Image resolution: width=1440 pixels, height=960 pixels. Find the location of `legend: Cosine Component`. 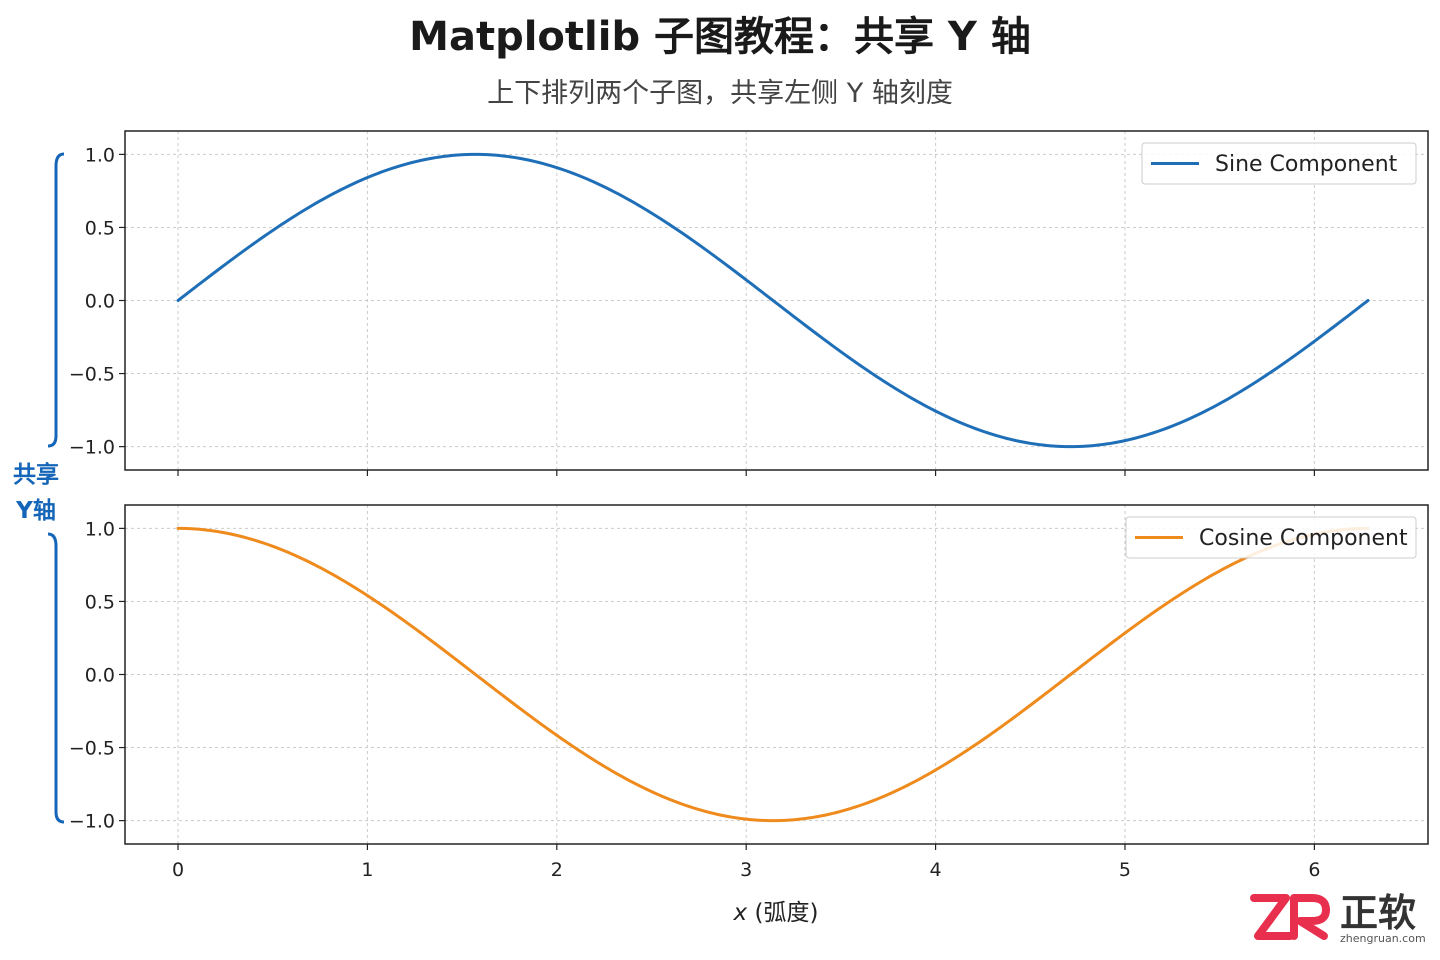

legend: Cosine Component is located at coordinates (1271, 537).